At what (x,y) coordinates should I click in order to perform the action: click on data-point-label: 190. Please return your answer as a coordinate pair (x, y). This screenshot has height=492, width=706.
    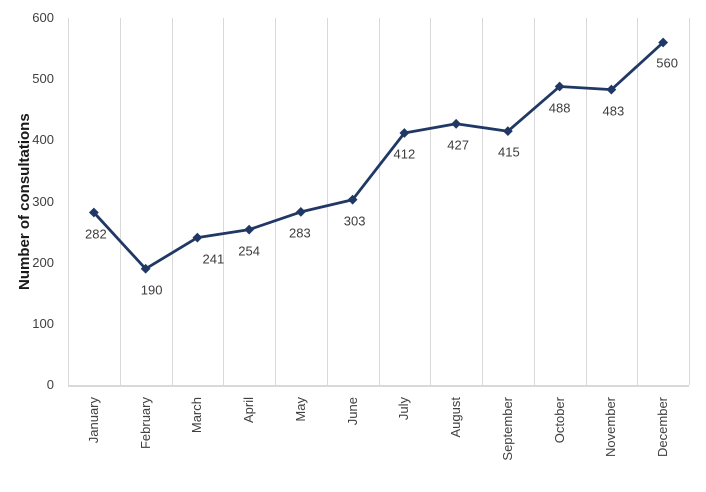
    Looking at the image, I should click on (151, 290).